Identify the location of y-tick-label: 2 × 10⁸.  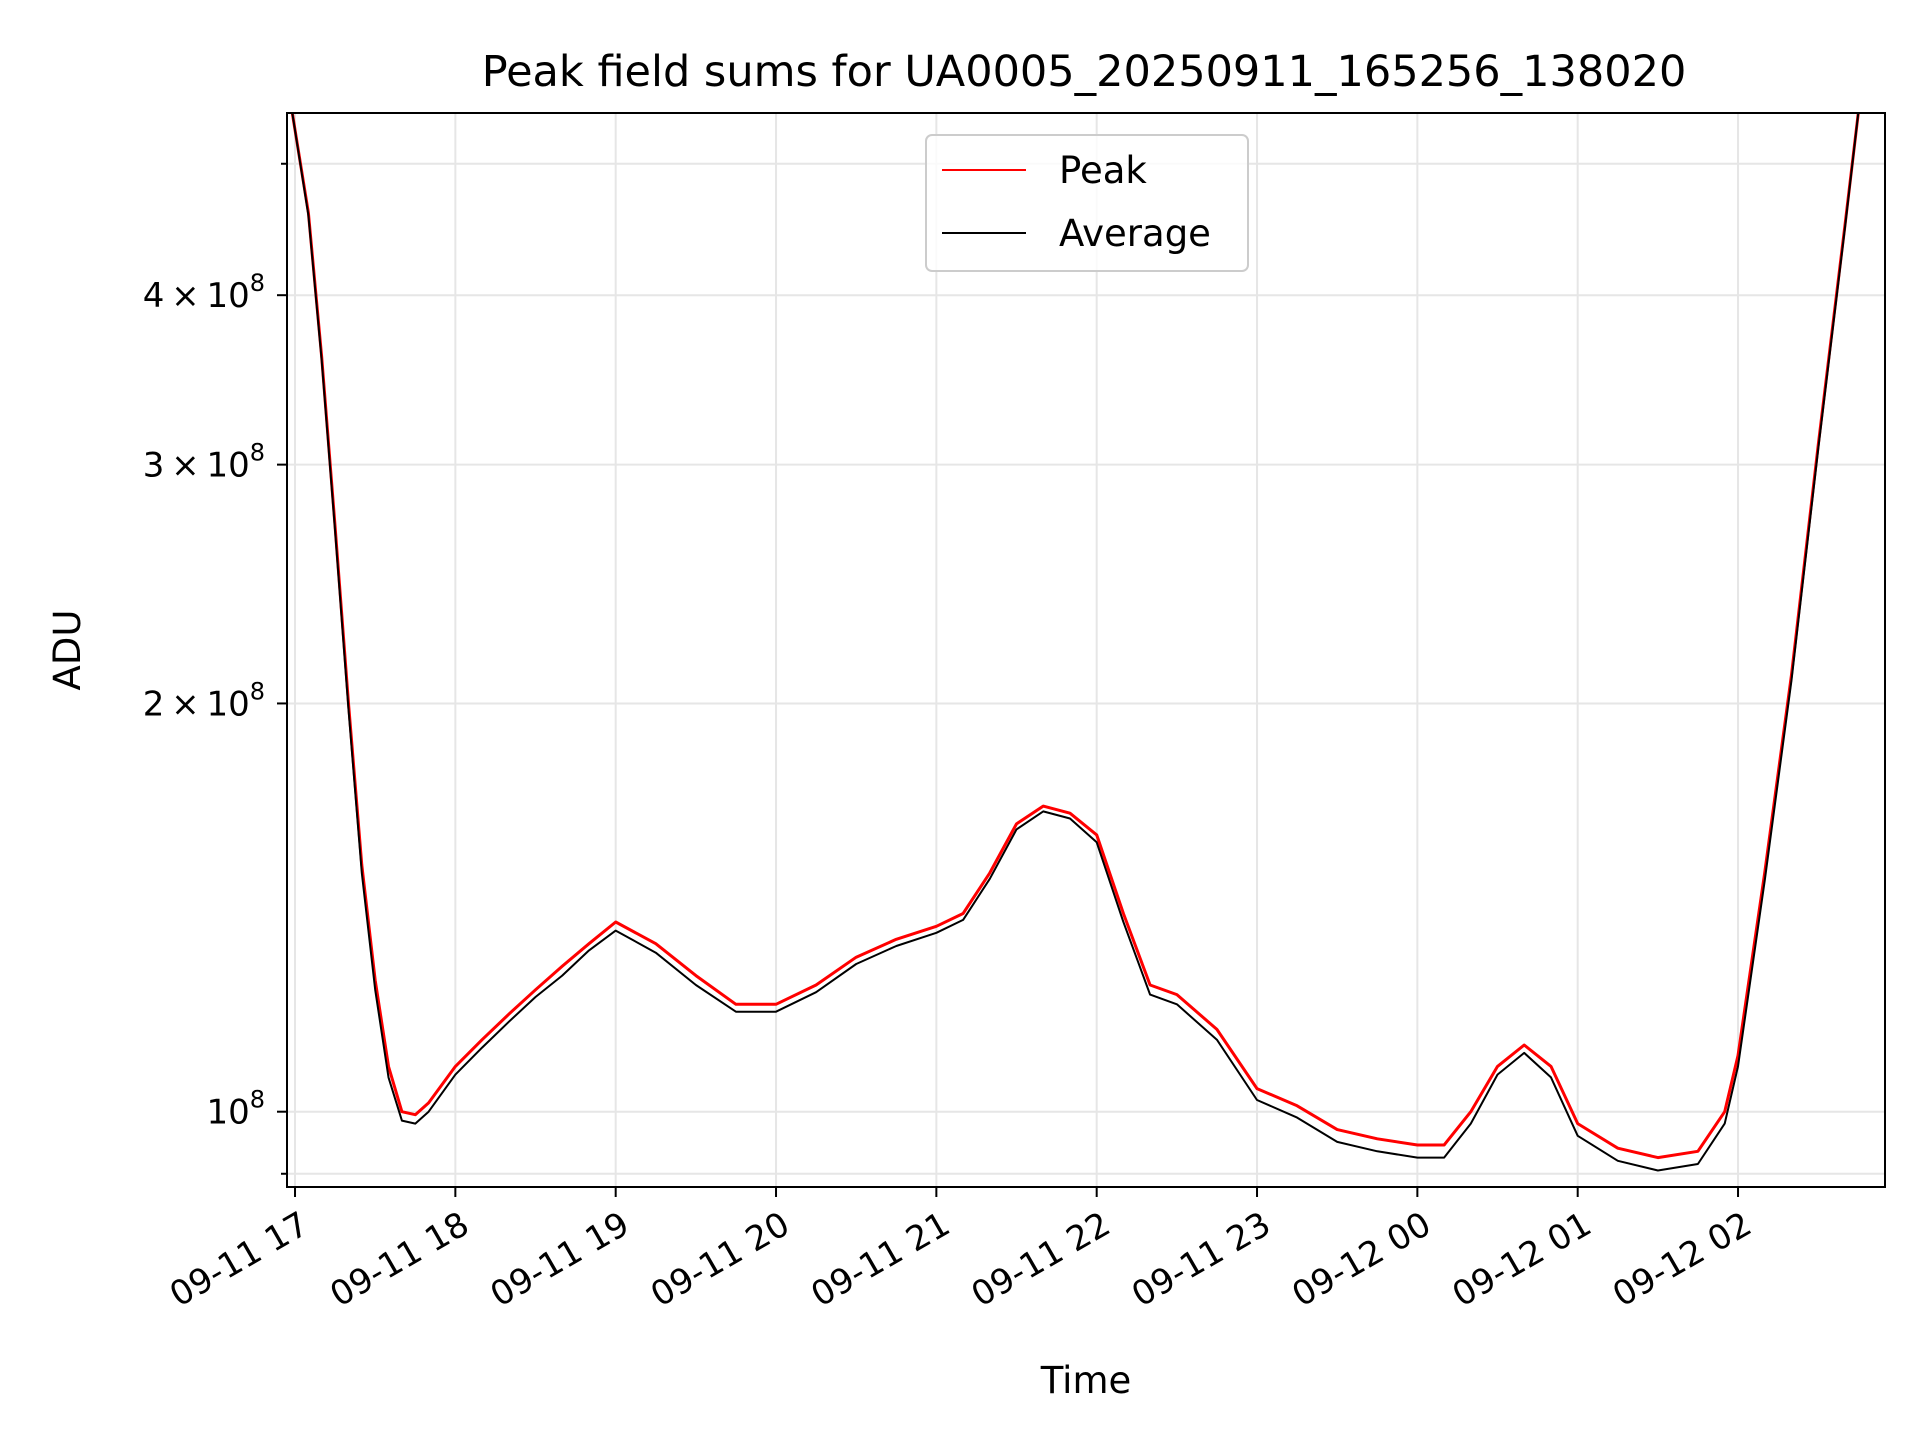
(204, 700).